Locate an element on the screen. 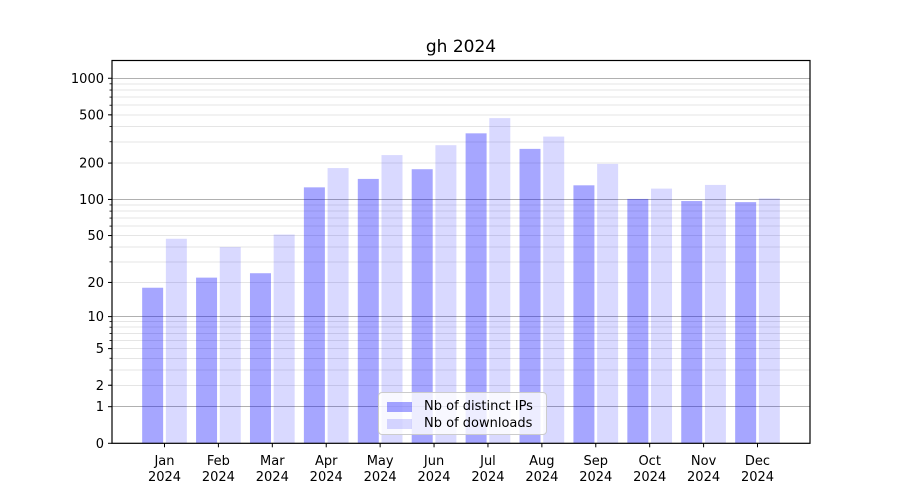  y-tick-label: 100 is located at coordinates (91, 200).